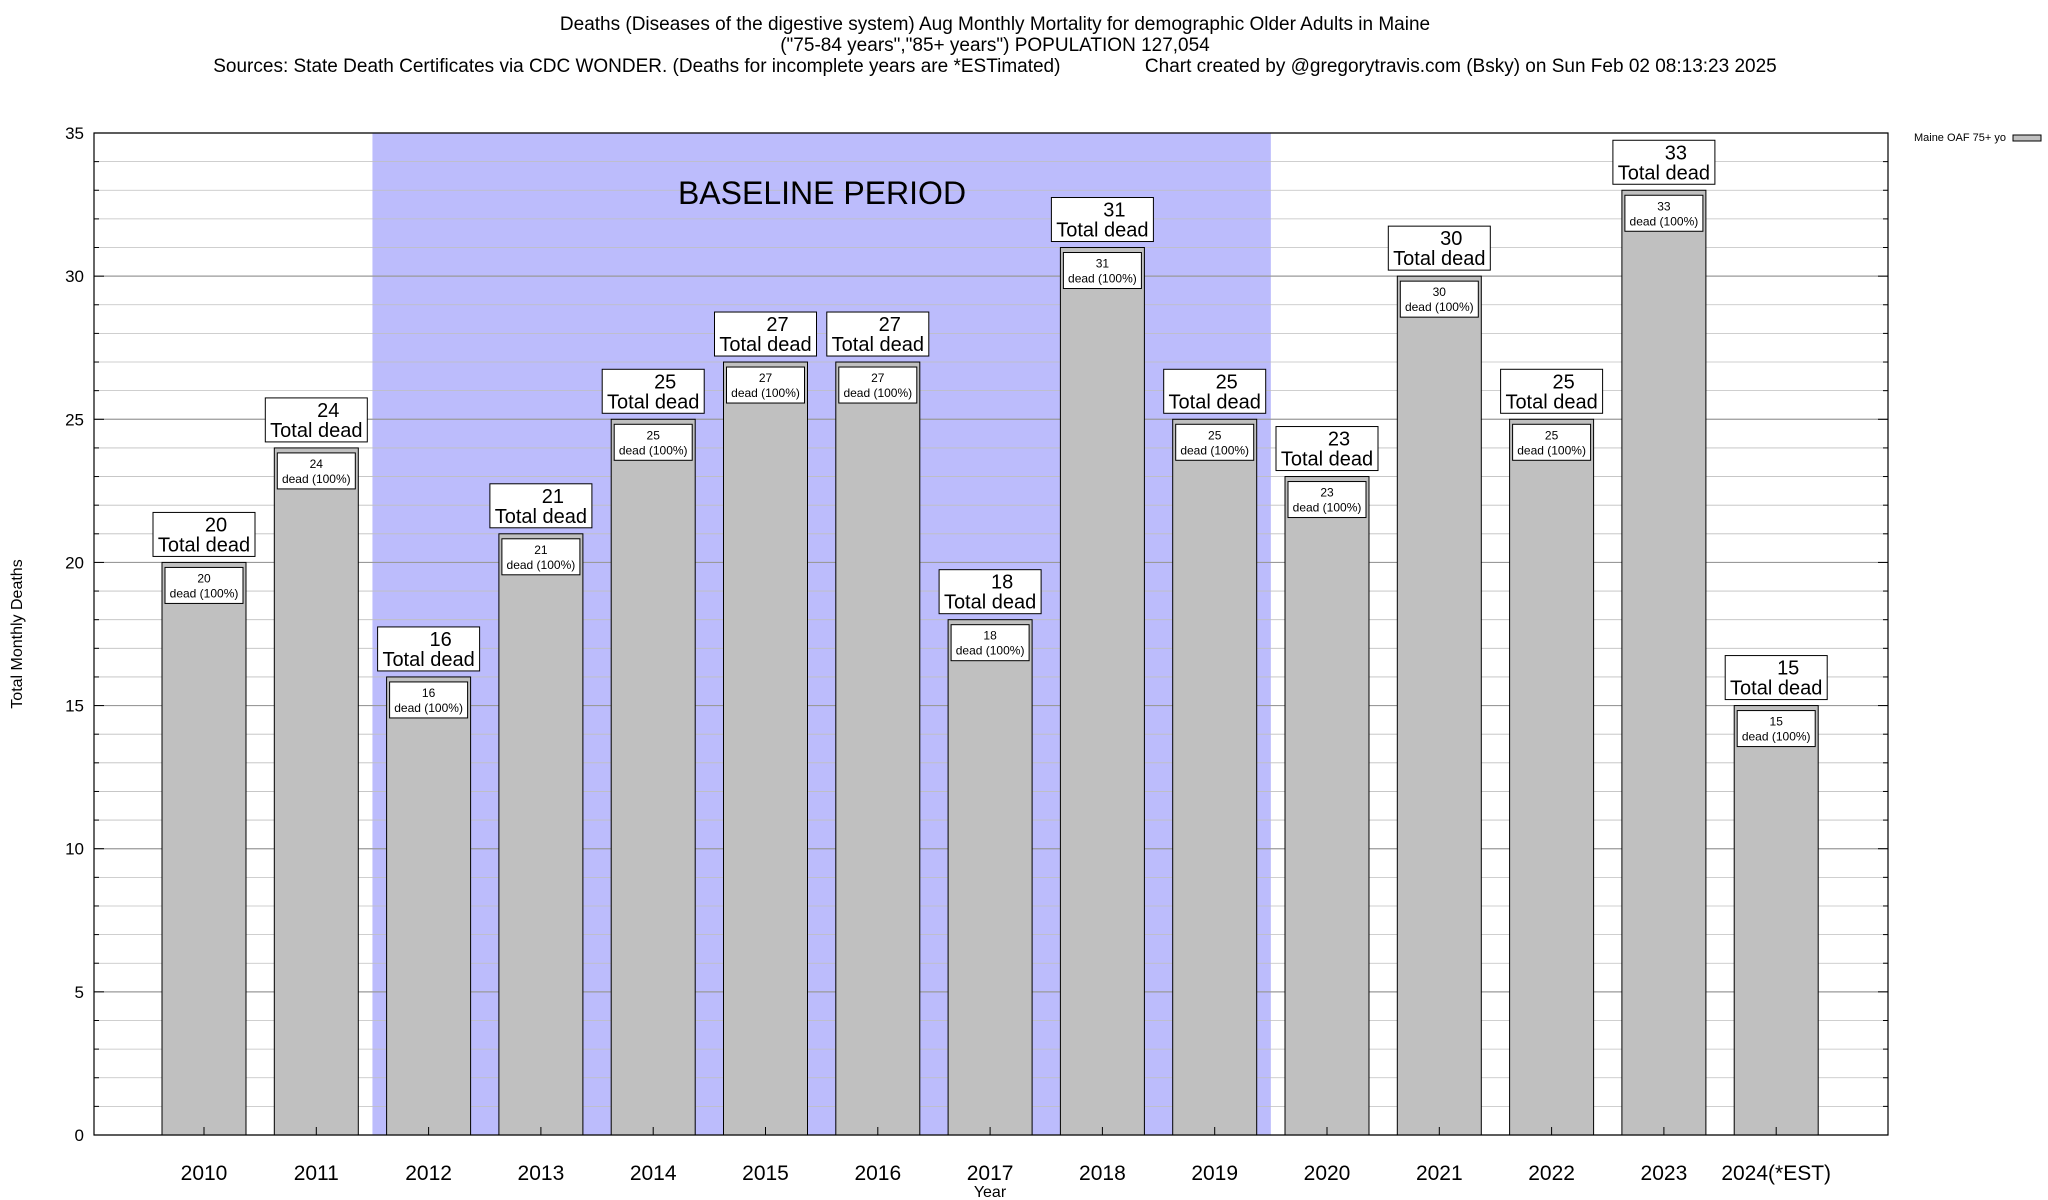 The image size is (2048, 1200). Describe the element at coordinates (79, 1135) in the screenshot. I see `y-tick-label: 0` at that location.